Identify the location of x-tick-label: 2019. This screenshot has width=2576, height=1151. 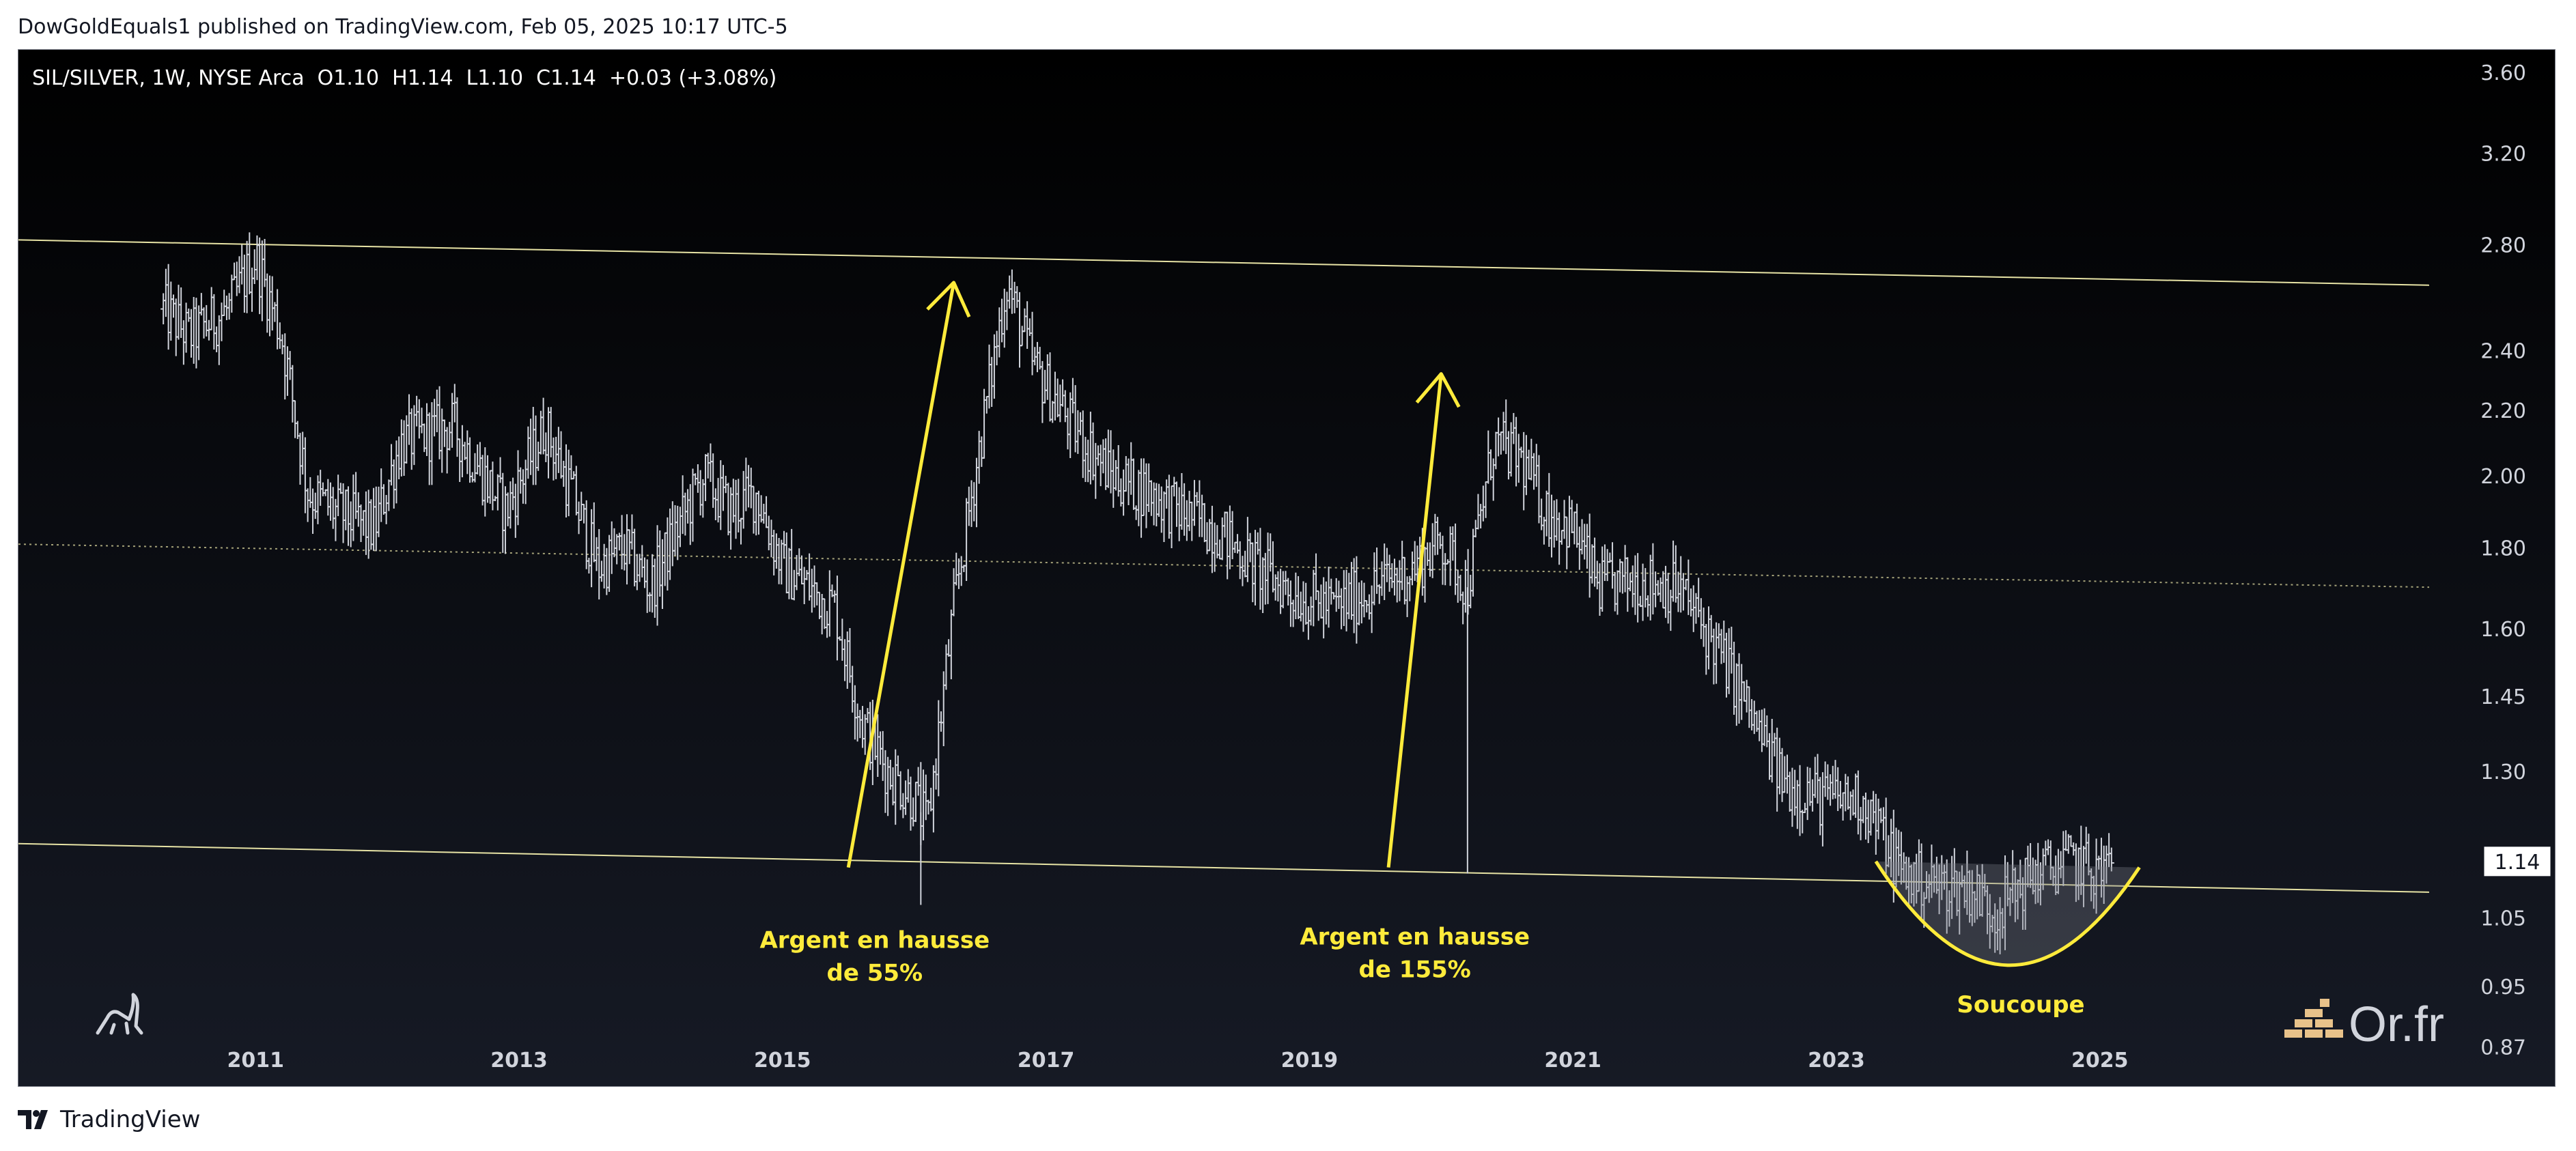
(1310, 1060).